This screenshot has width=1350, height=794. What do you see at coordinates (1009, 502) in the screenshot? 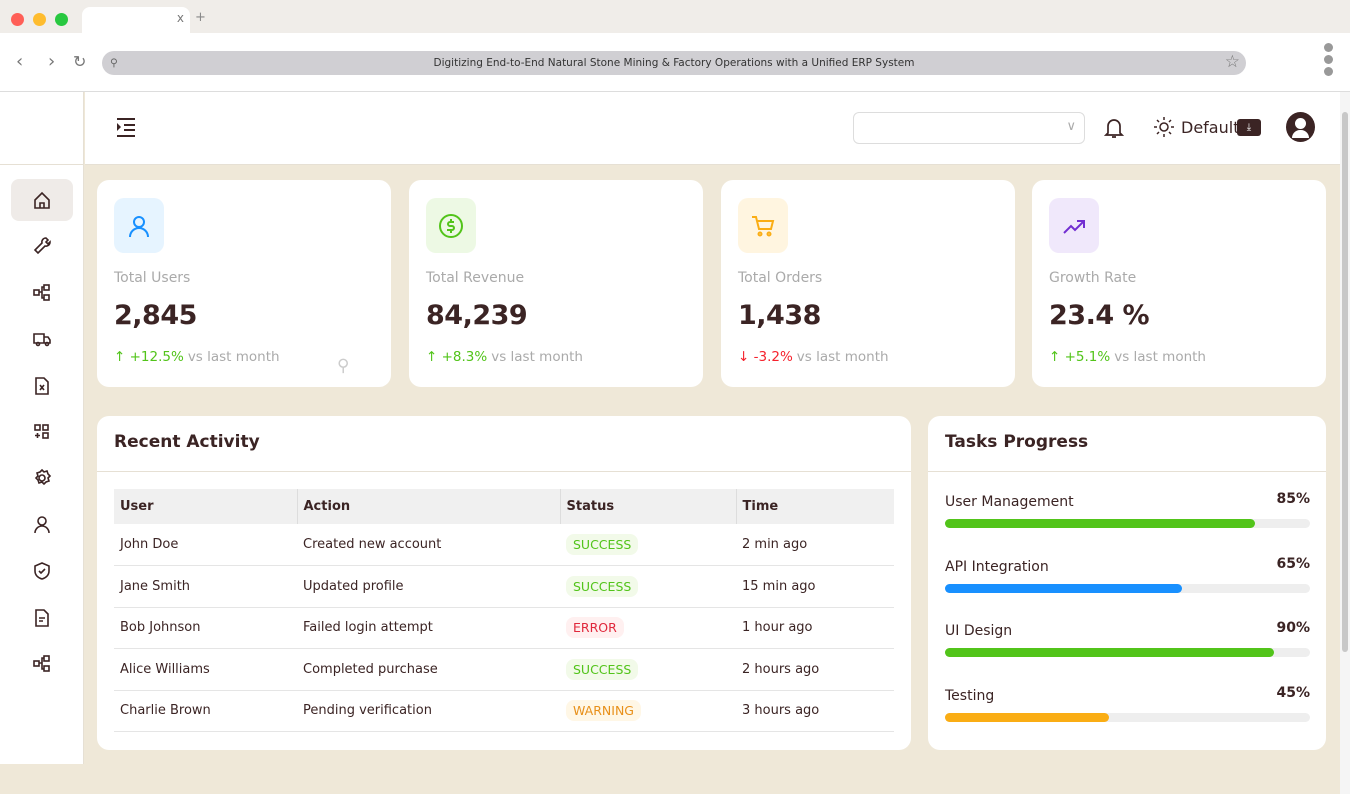
I see `task-name: User Management` at bounding box center [1009, 502].